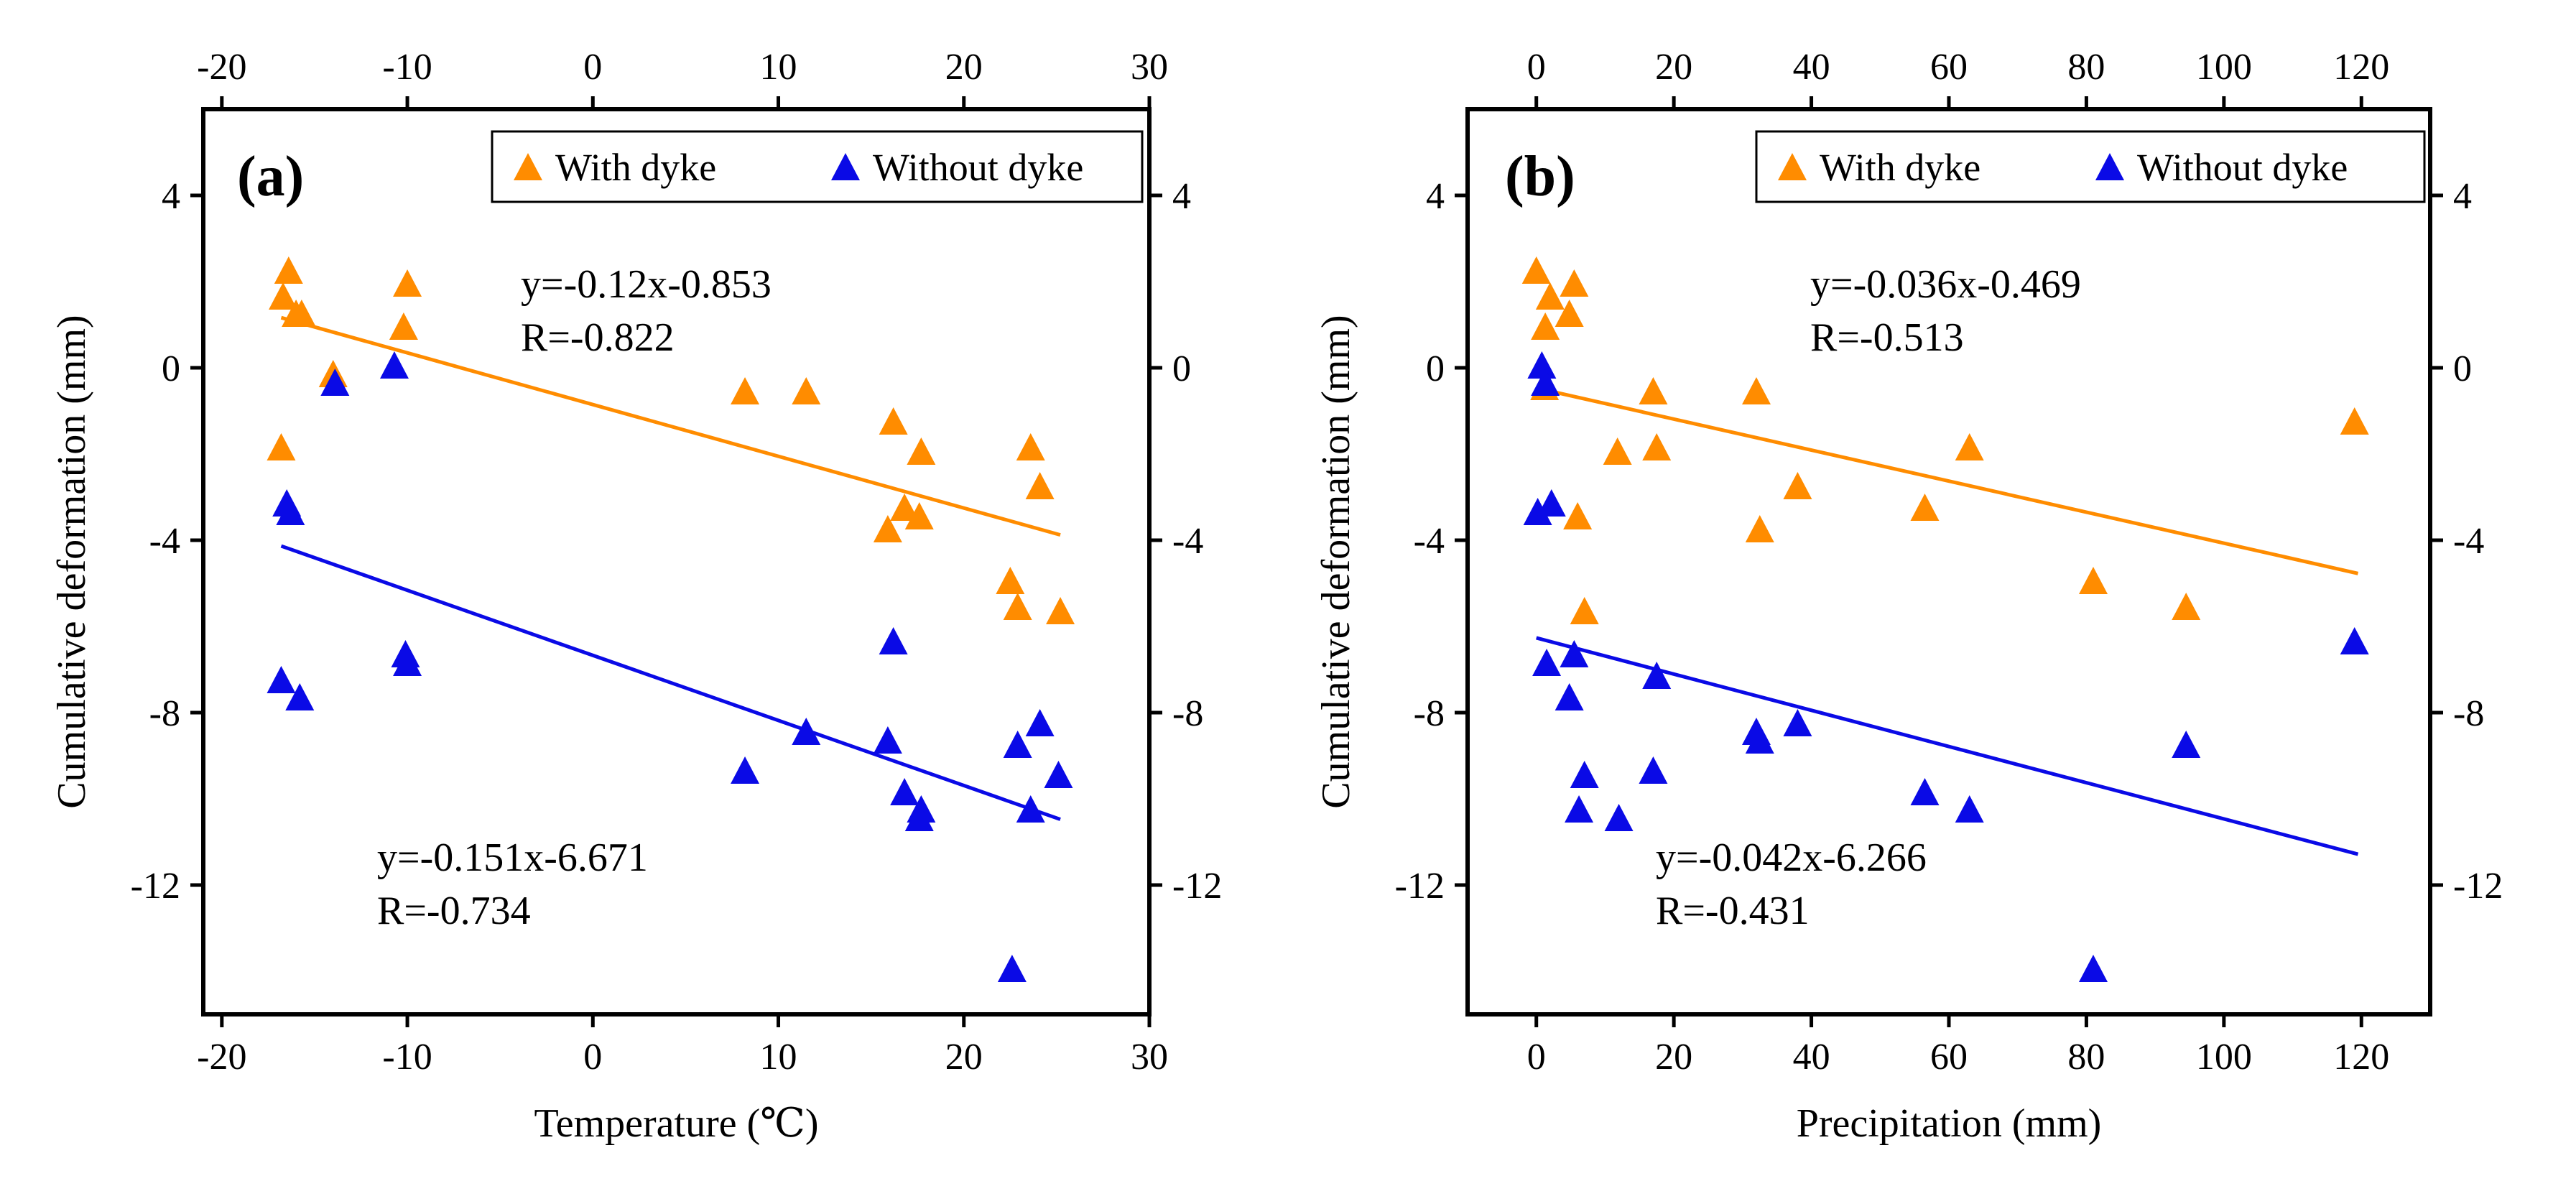  I want to click on x-tick-label-bottom: -20, so click(221, 1057).